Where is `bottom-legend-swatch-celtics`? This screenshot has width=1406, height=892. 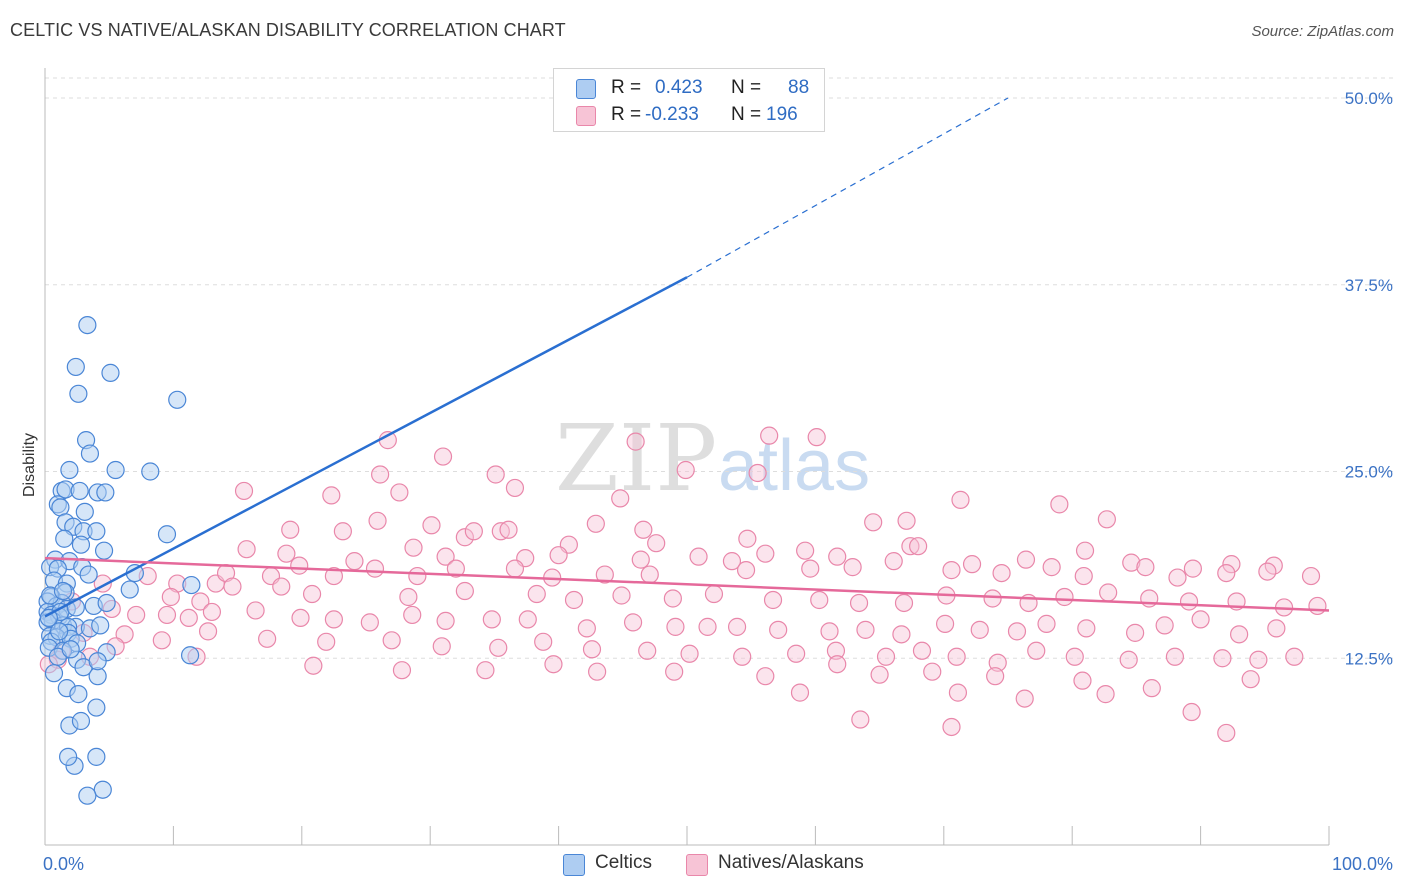 bottom-legend-swatch-celtics is located at coordinates (574, 865).